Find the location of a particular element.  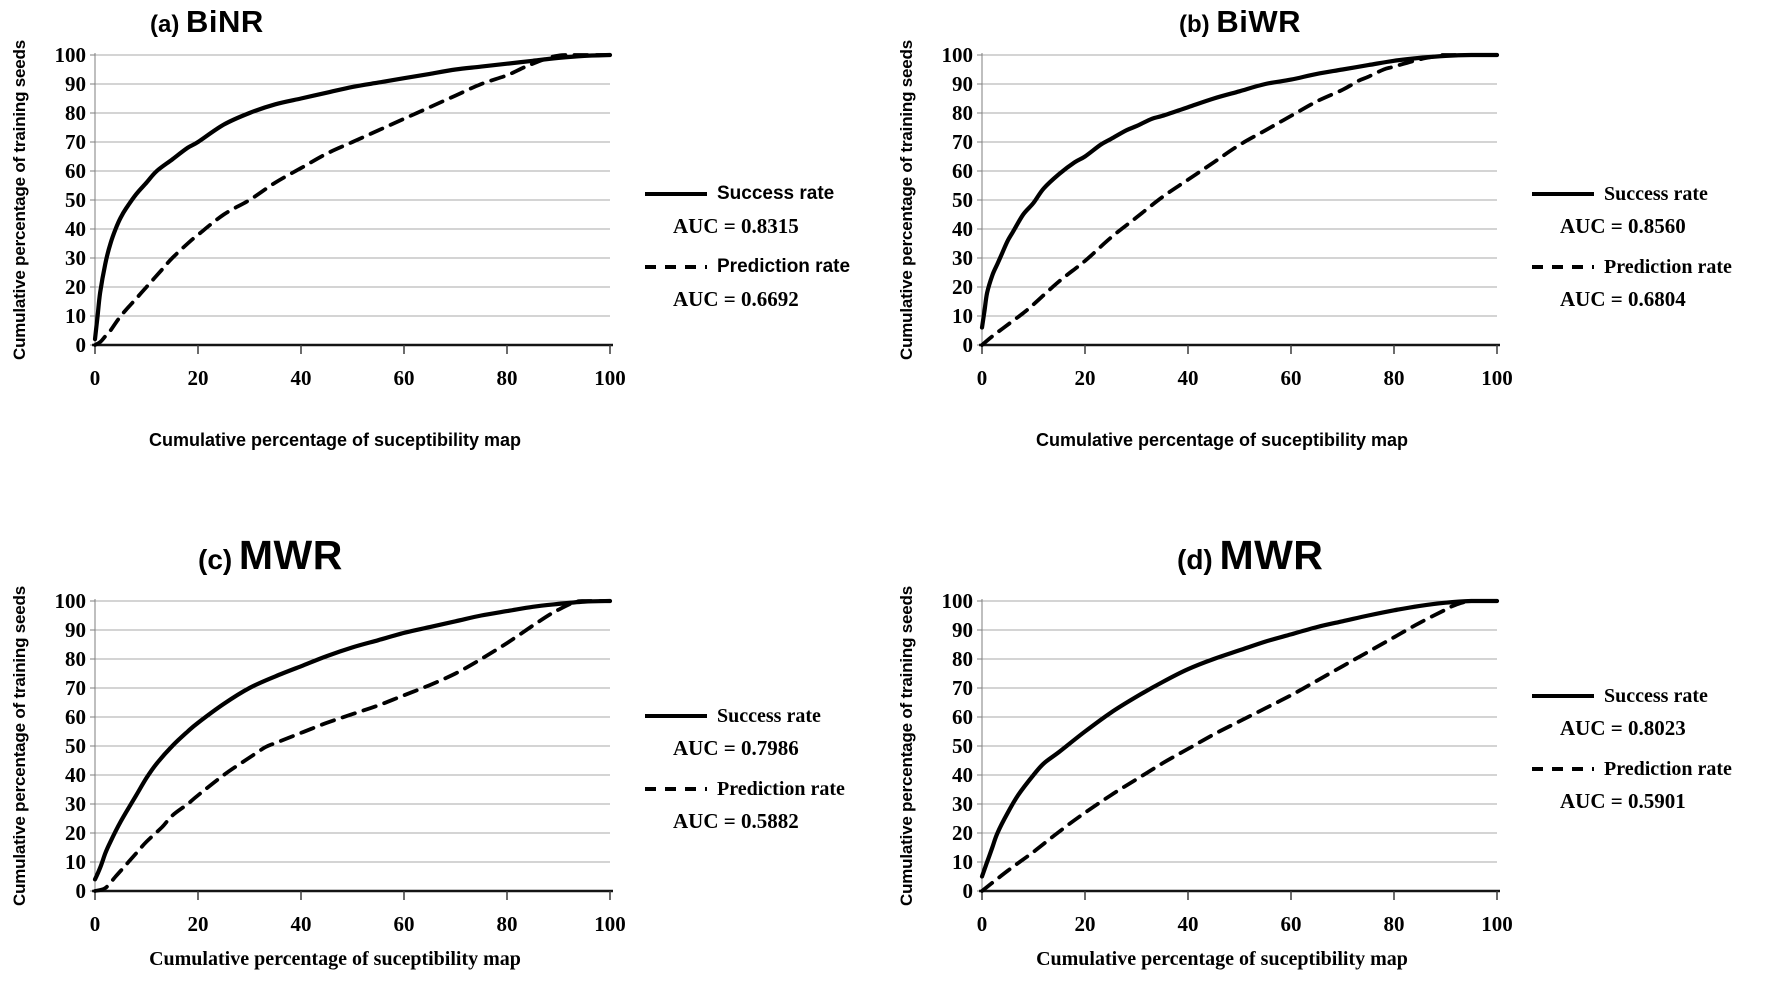

panel-method-name: BiNR is located at coordinates (225, 21).